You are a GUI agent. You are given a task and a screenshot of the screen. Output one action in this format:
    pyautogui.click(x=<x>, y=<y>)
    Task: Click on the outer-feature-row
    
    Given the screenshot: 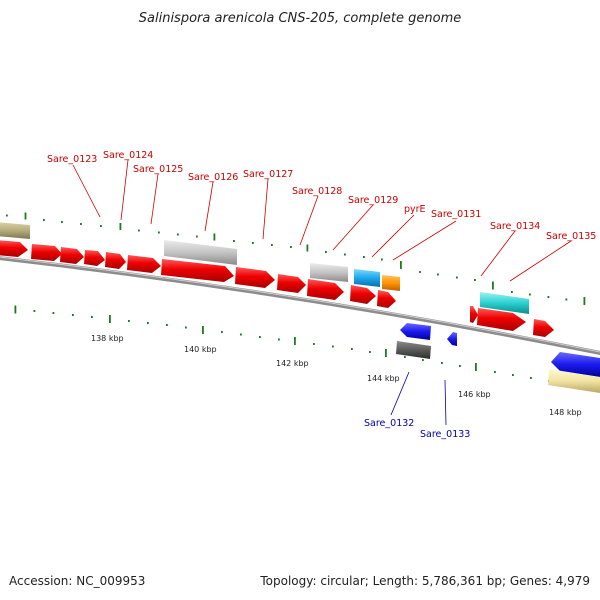 What is the action you would take?
    pyautogui.click(x=264, y=268)
    